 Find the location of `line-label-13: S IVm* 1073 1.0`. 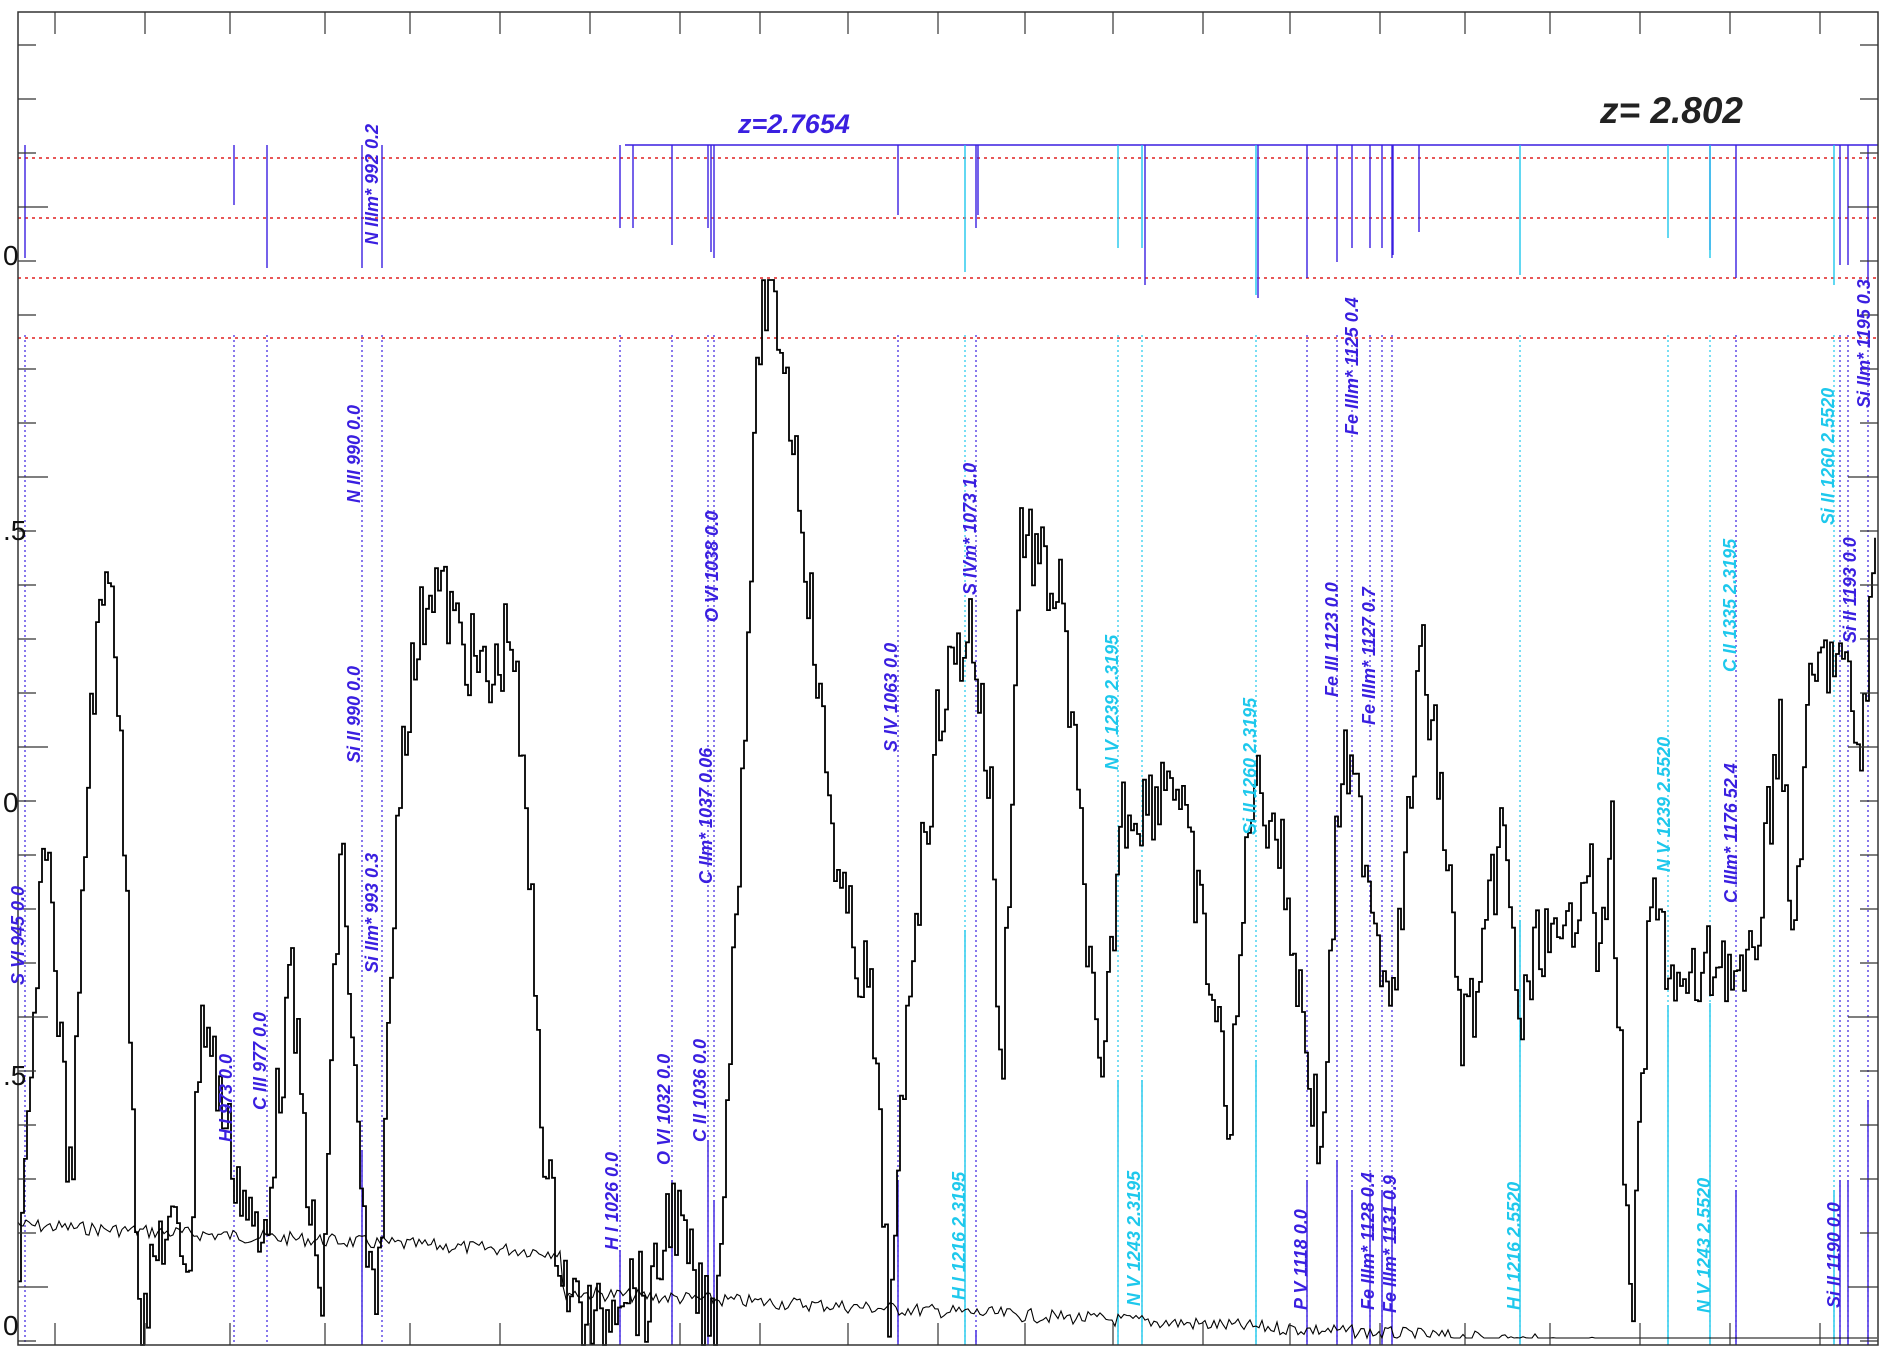

line-label-13: S IVm* 1073 1.0 is located at coordinates (970, 529).